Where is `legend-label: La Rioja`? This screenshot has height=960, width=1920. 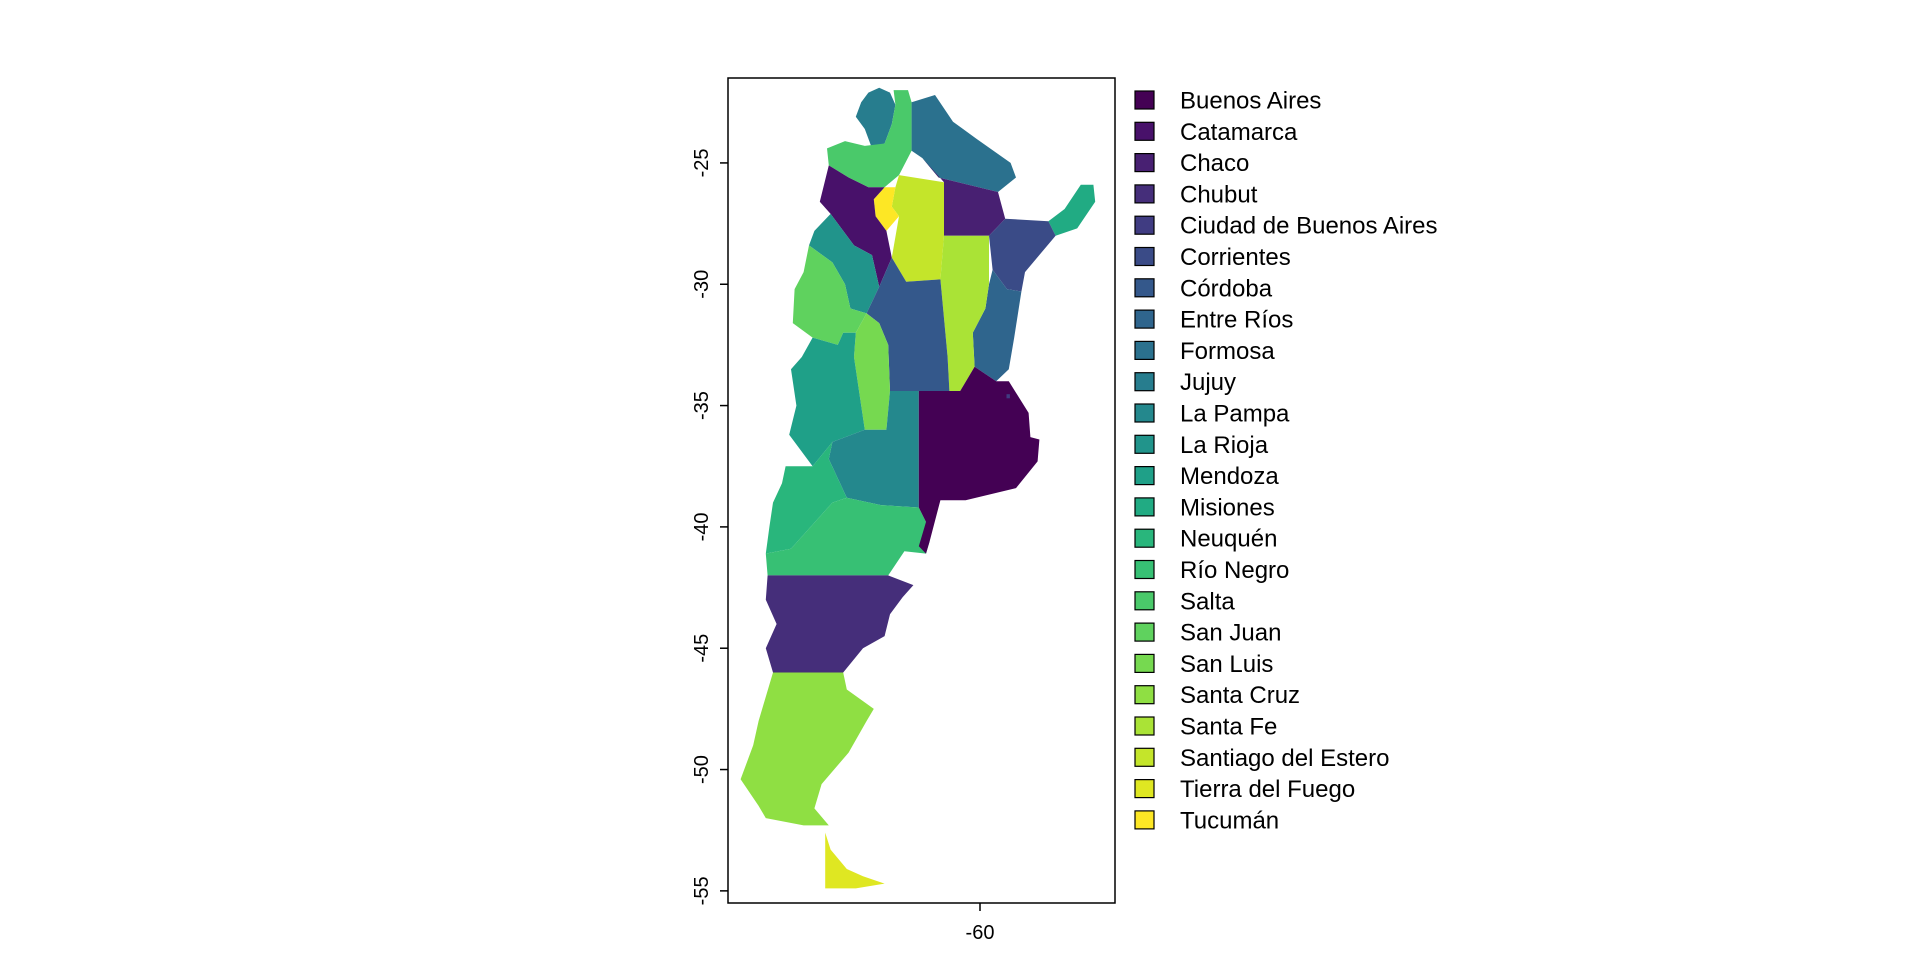
legend-label: La Rioja is located at coordinates (1224, 445).